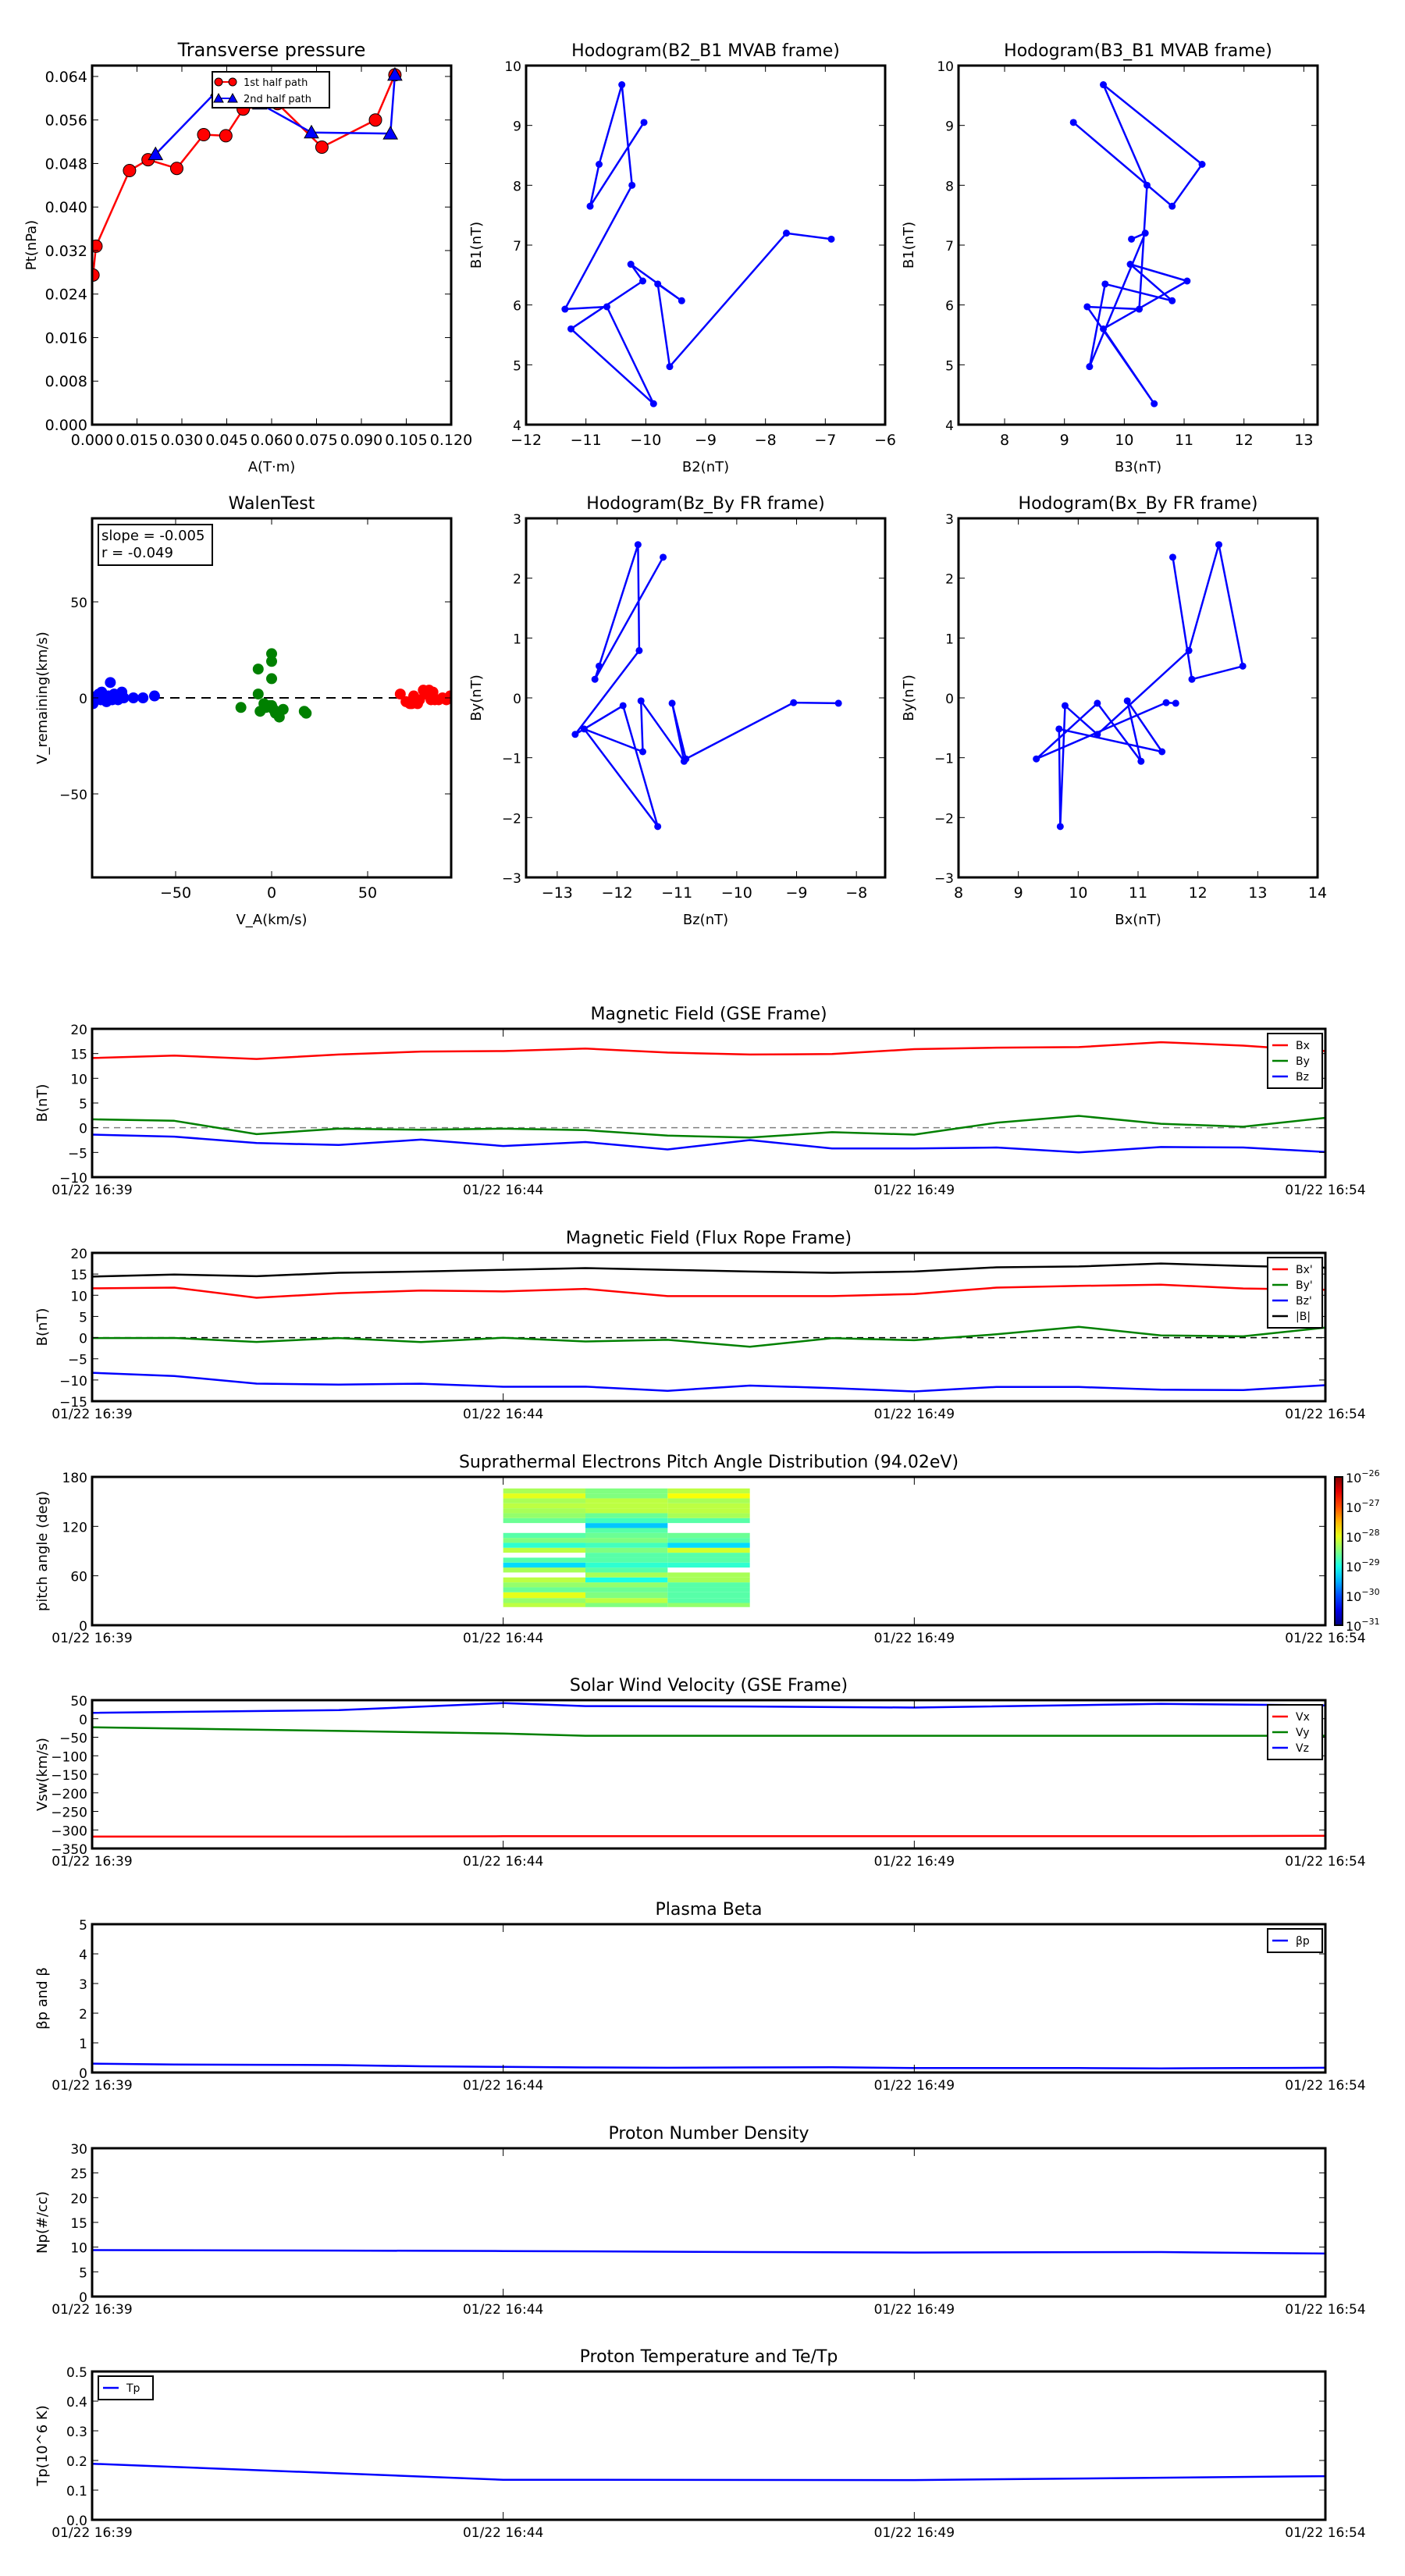 Image resolution: width=1405 pixels, height=2576 pixels. Describe the element at coordinates (709, 2252) in the screenshot. I see `series-line-Np` at that location.